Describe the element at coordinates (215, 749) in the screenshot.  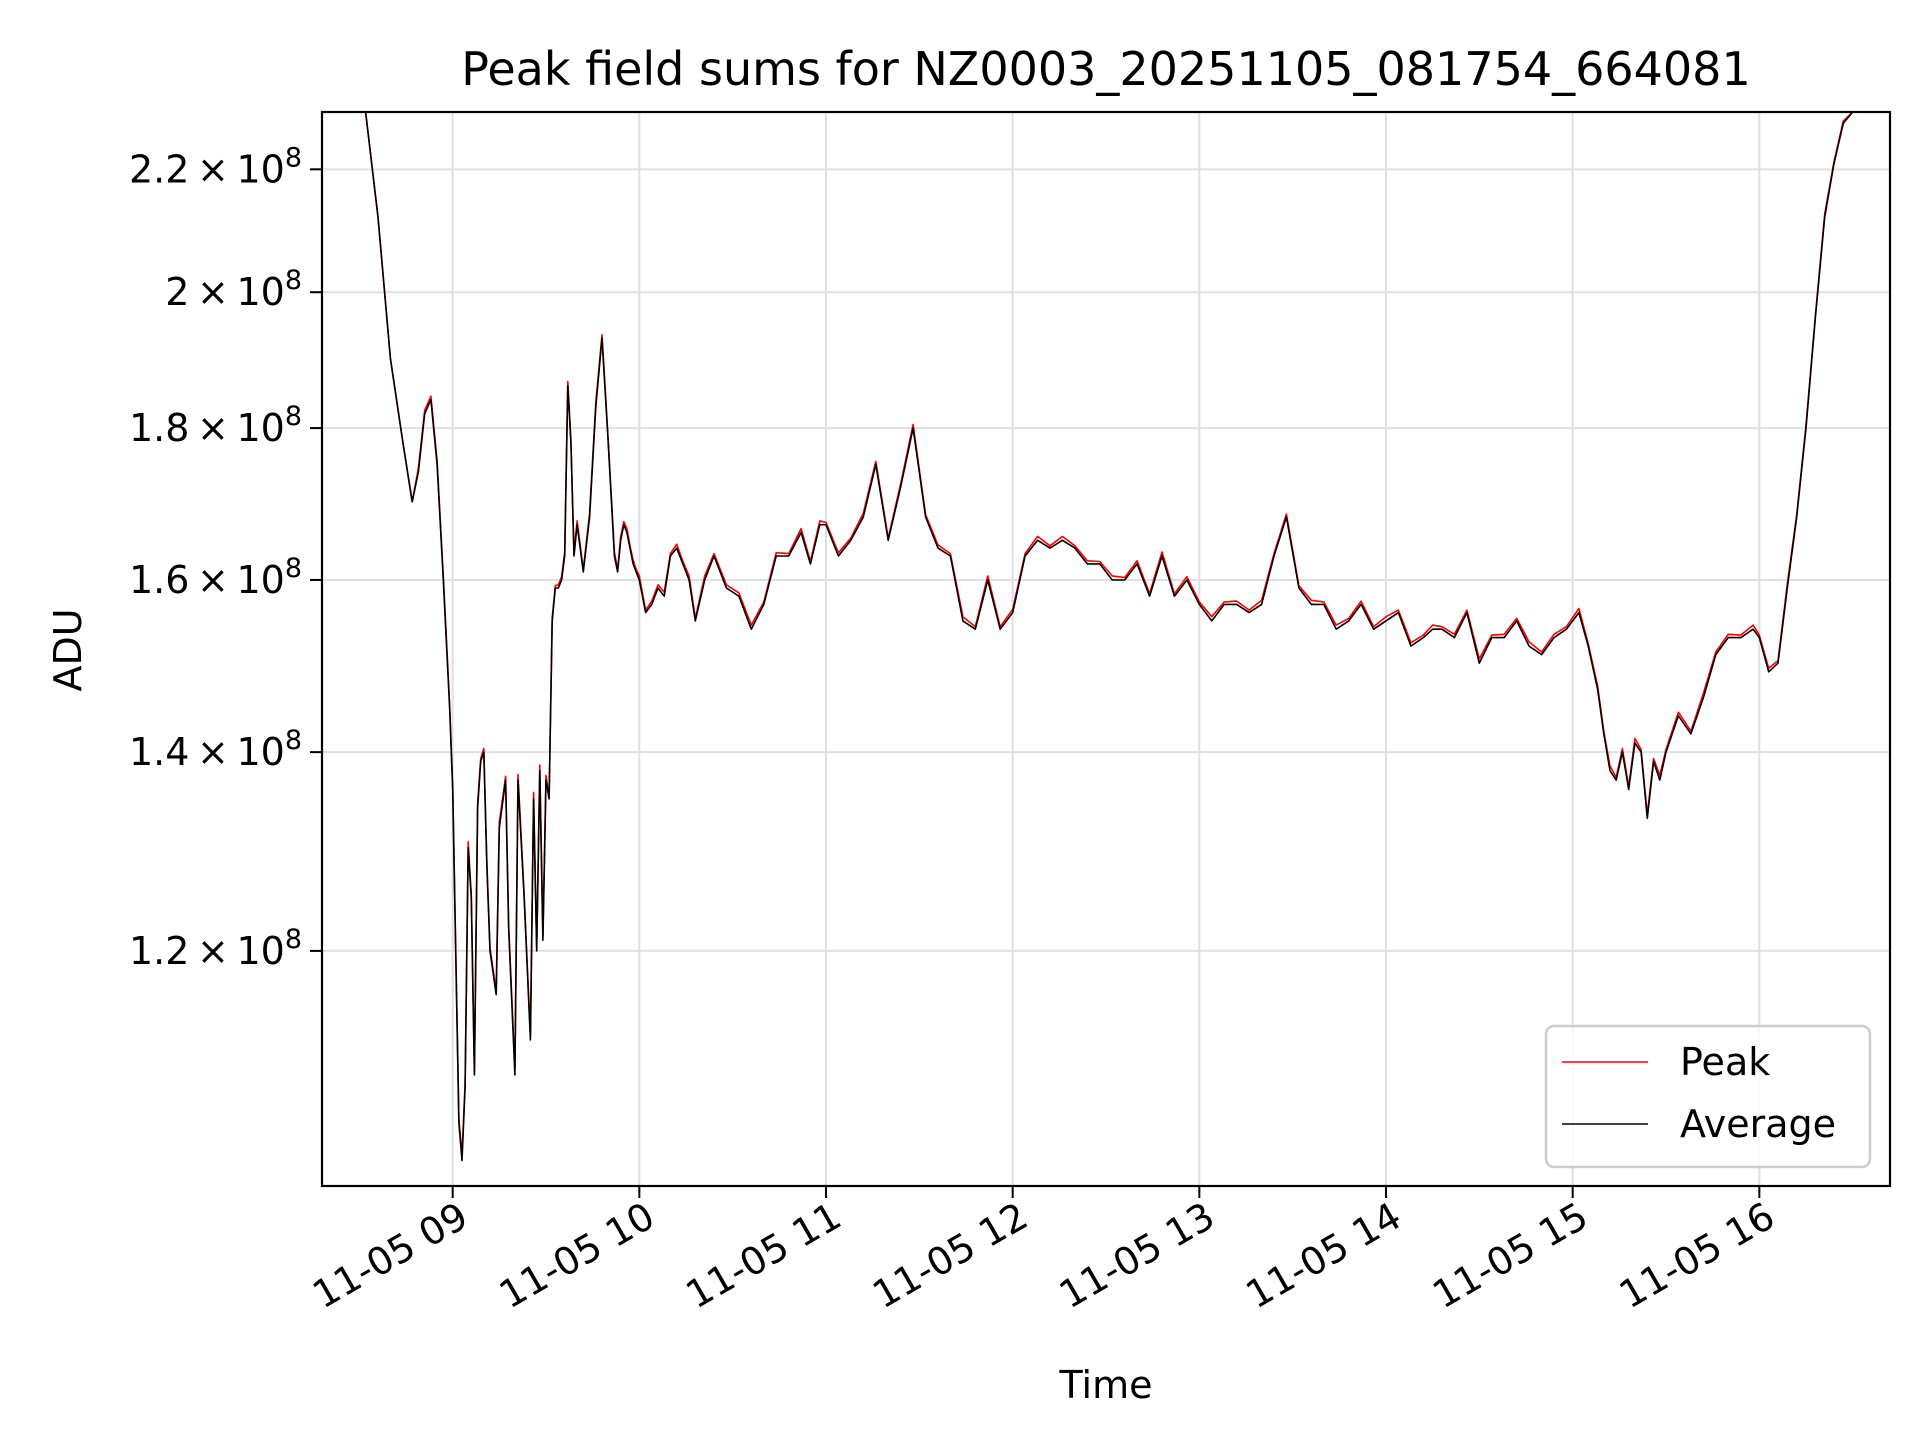
I see `y-tick-label: 1.4 × 108` at that location.